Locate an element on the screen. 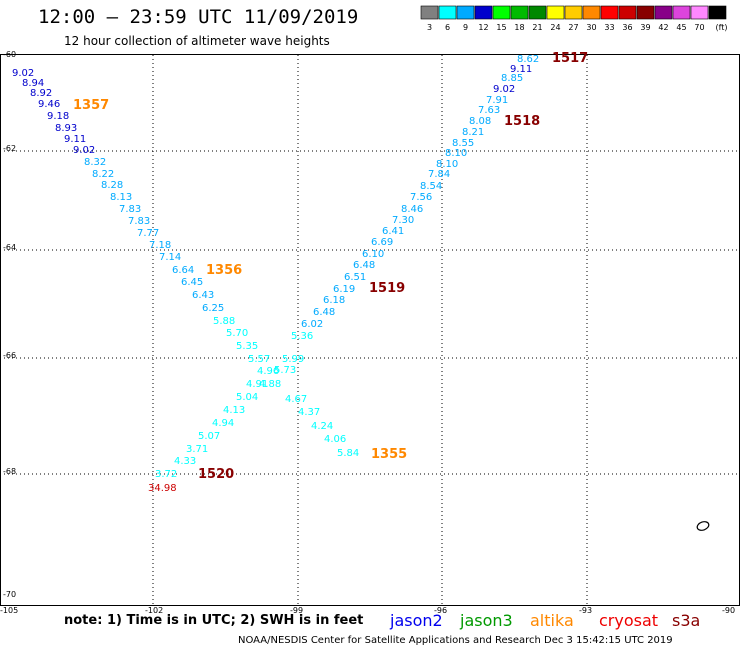 The image size is (740, 650). swh-observation: 8.93 is located at coordinates (66, 128).